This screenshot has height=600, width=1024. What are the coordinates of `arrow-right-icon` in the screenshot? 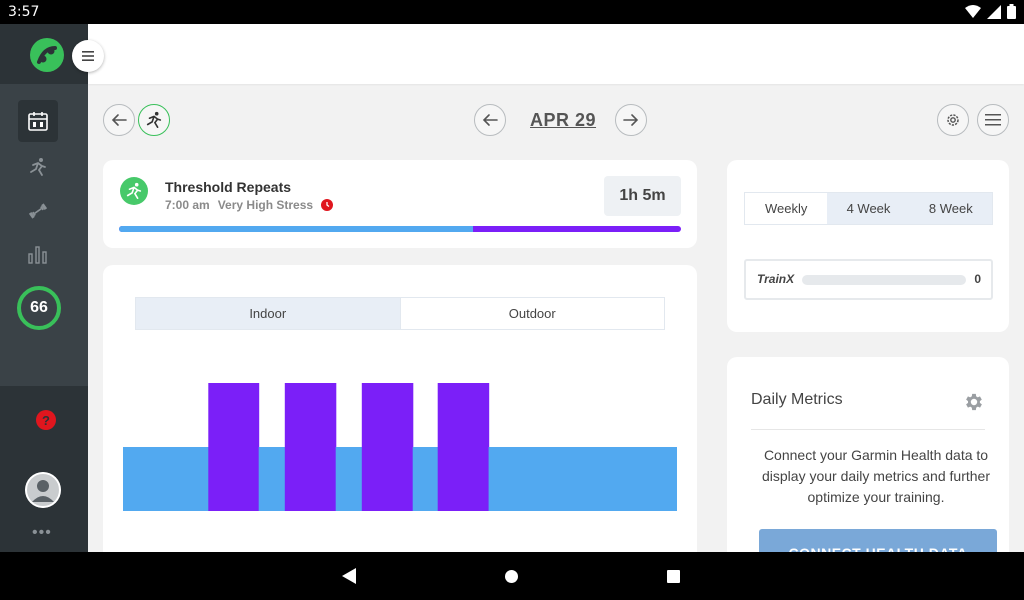 It's located at (631, 120).